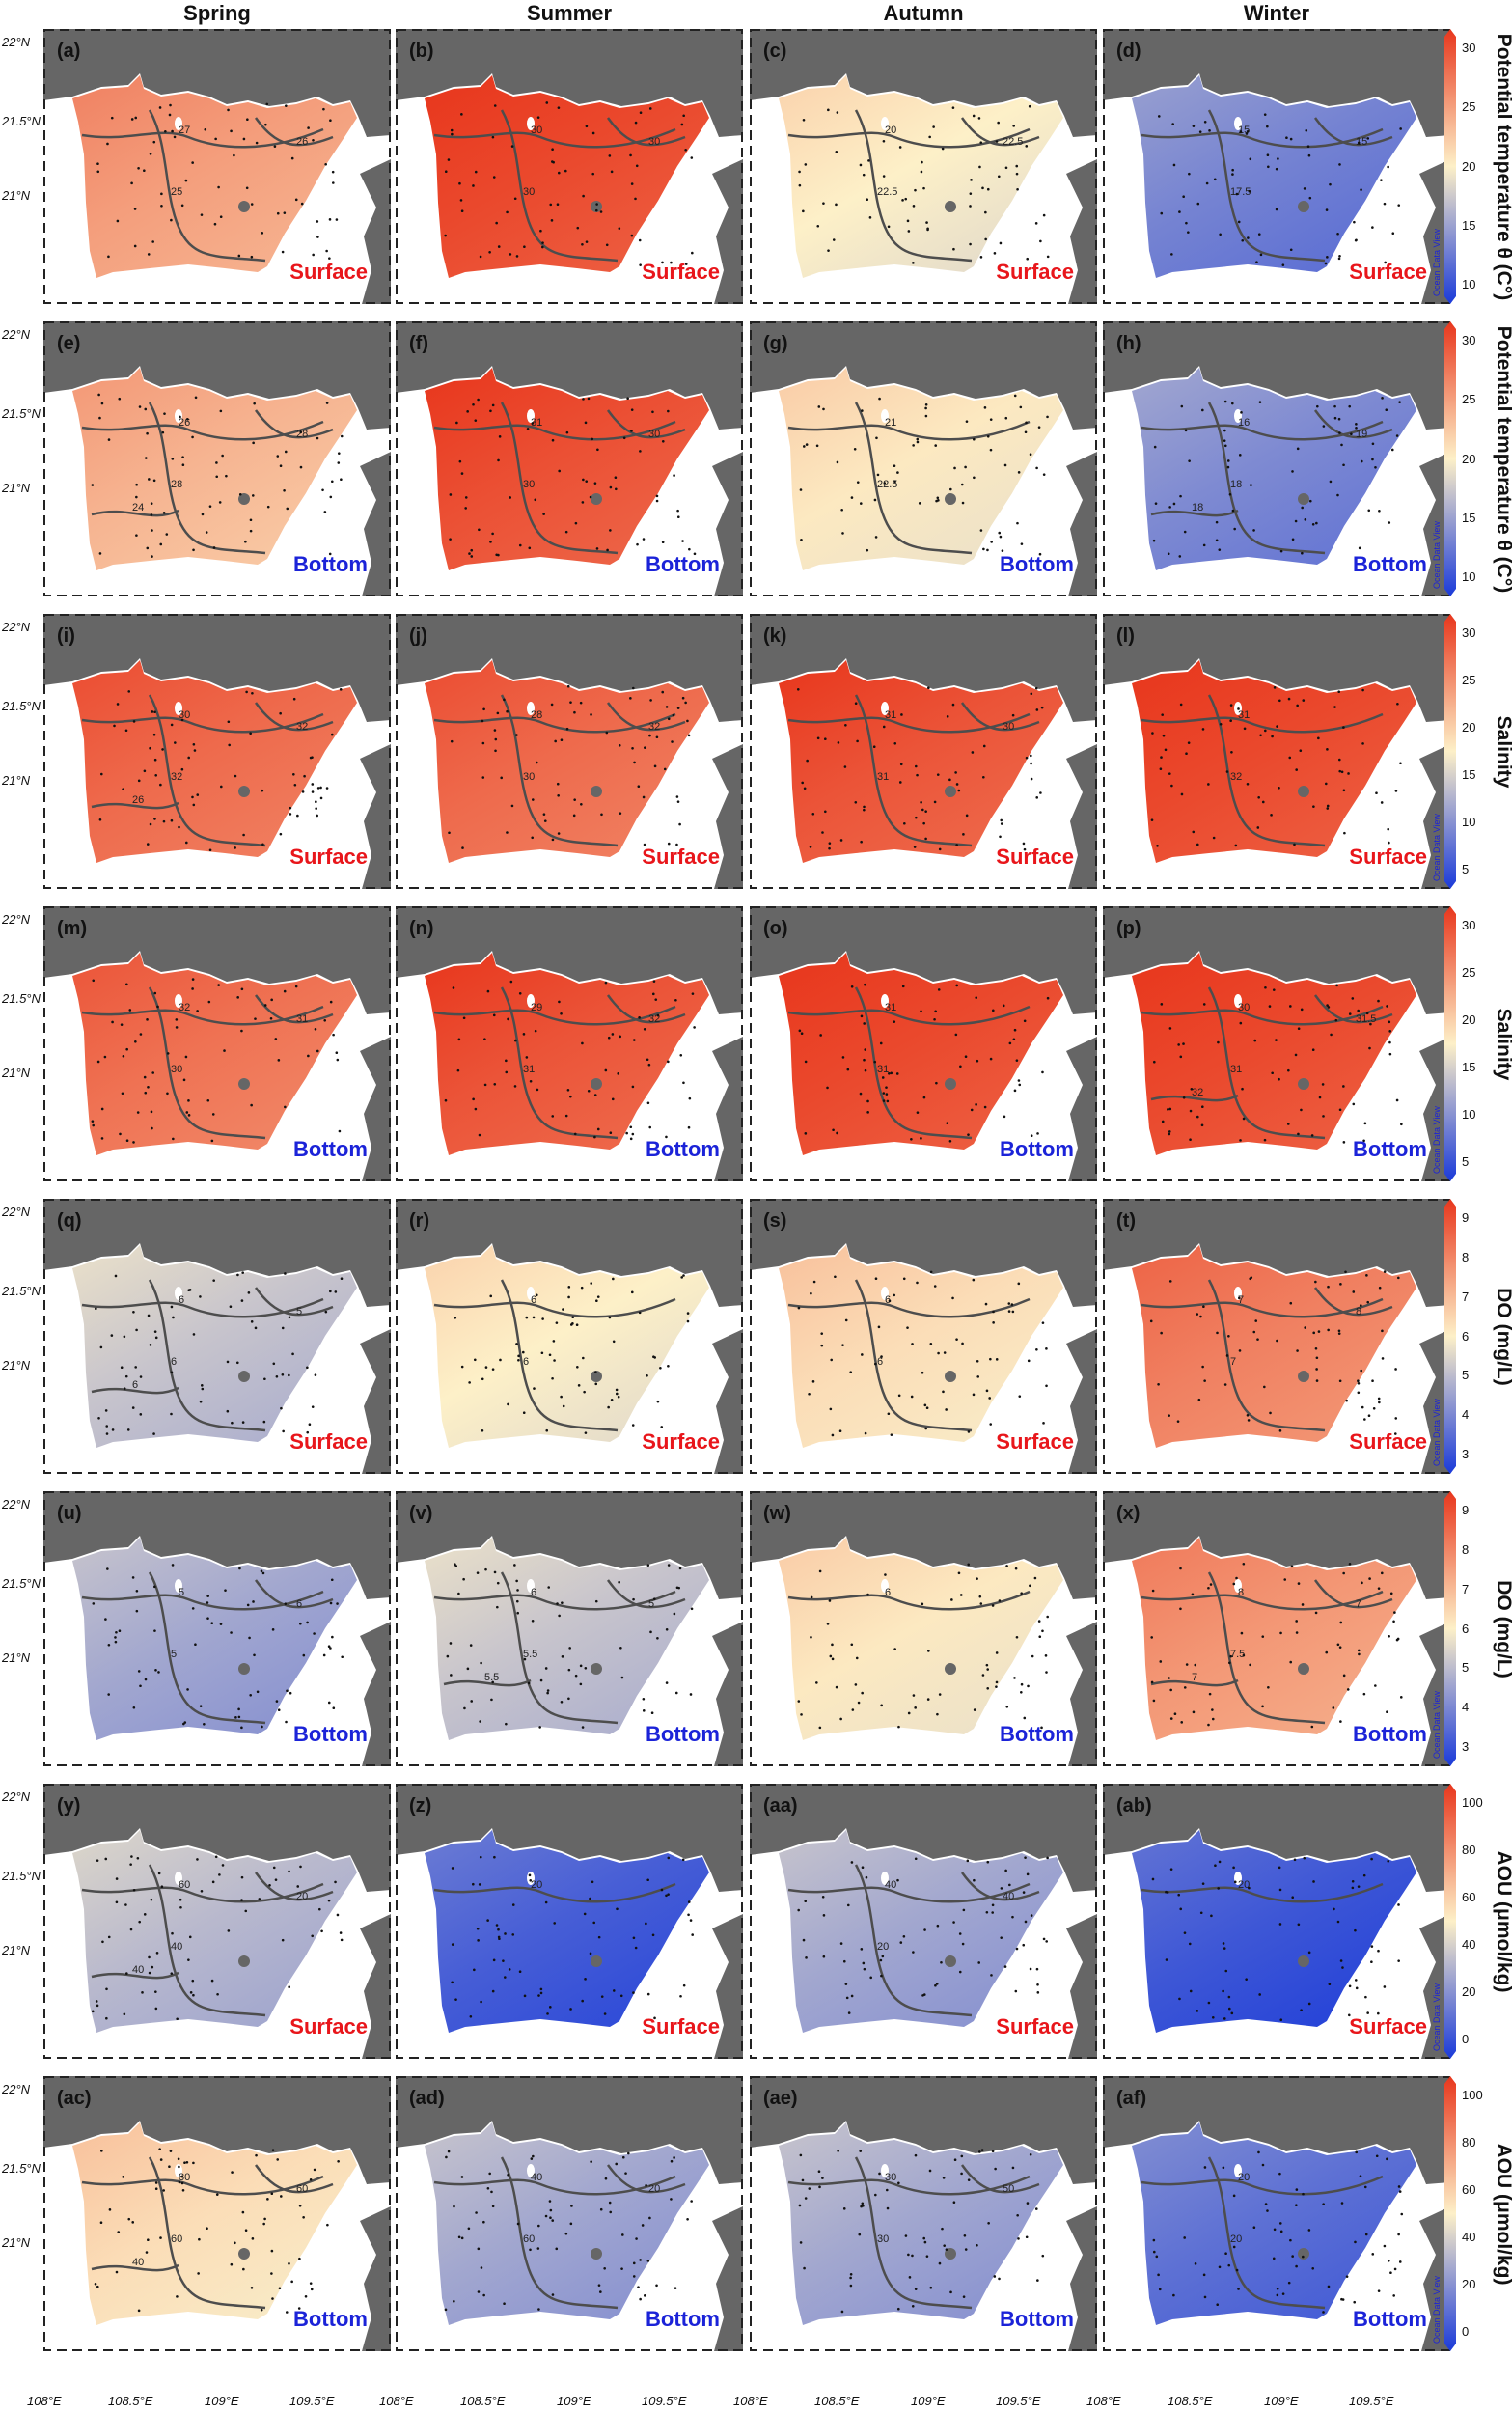 The height and width of the screenshot is (2413, 1512). What do you see at coordinates (780, 2098) in the screenshot?
I see `panel-label: (ae)` at bounding box center [780, 2098].